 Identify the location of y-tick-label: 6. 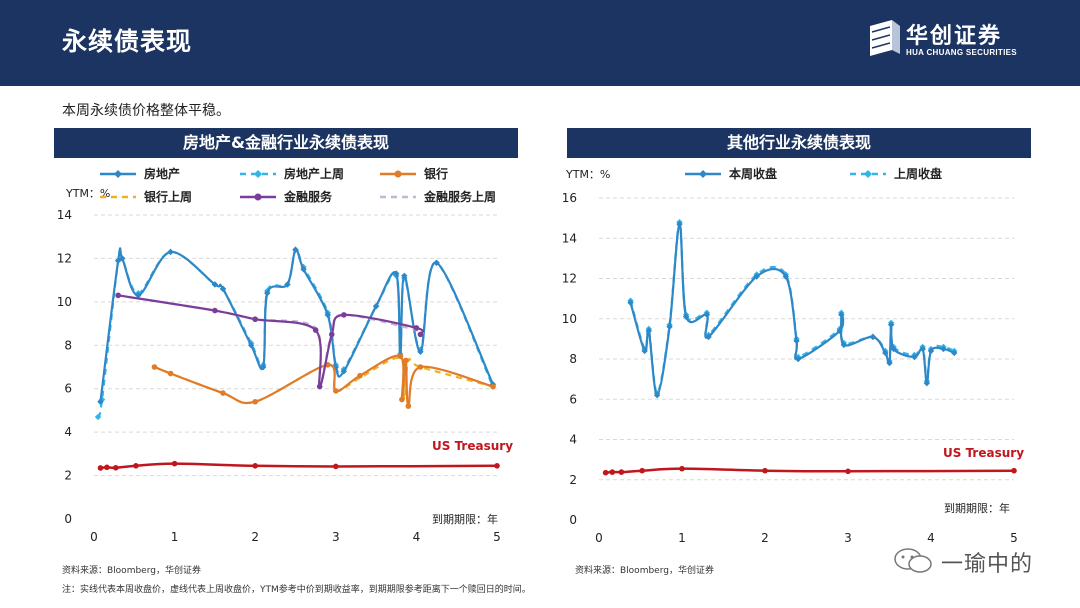
(68, 389).